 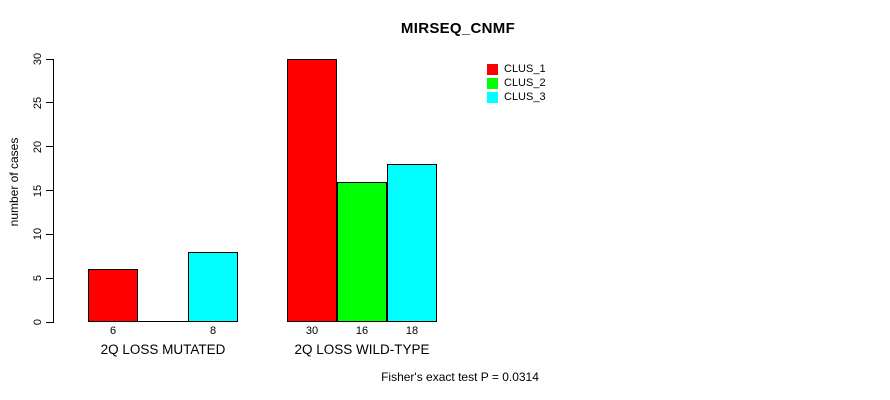 I want to click on y-tick-label: 15, so click(x=38, y=190).